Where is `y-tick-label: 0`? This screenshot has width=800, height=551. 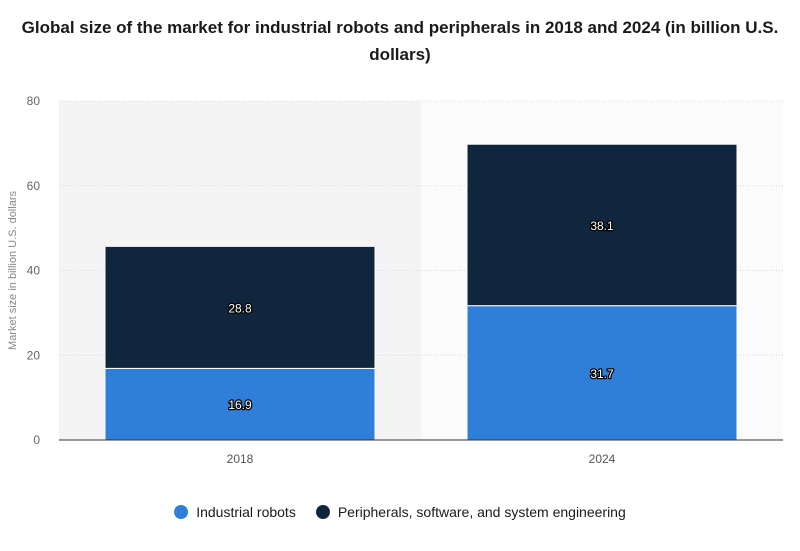 y-tick-label: 0 is located at coordinates (36, 440).